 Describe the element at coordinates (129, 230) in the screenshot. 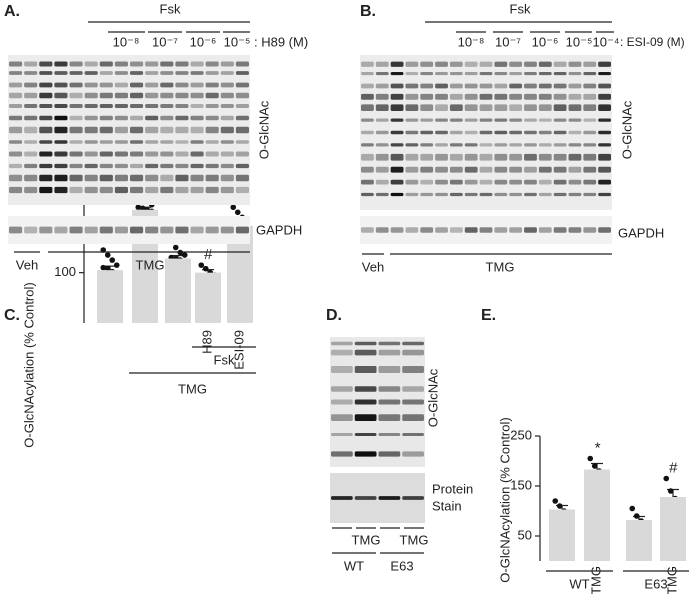

I see `blot` at that location.